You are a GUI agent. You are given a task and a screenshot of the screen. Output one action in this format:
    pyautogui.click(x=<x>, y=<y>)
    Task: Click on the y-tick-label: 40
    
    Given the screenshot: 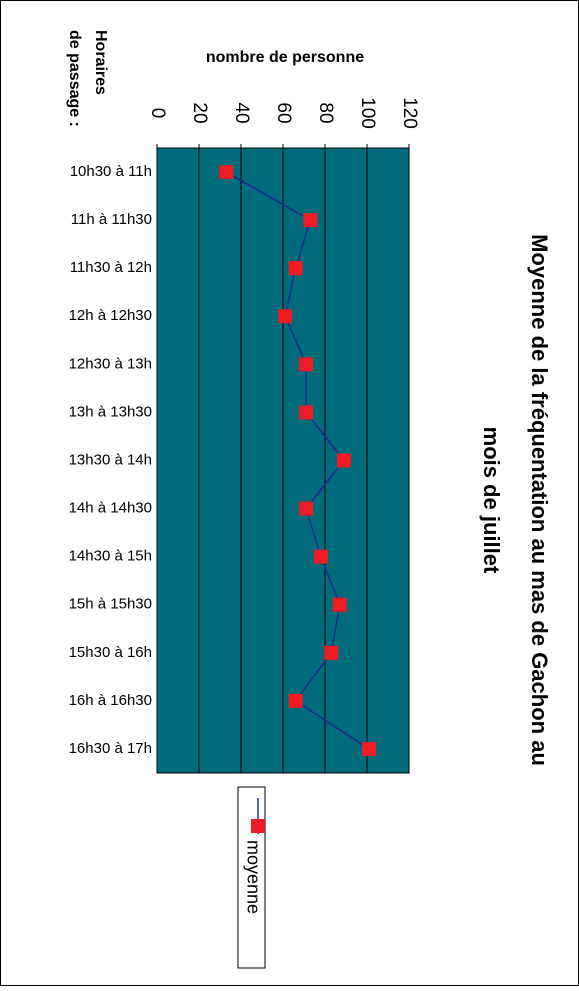 What is the action you would take?
    pyautogui.click(x=241, y=112)
    